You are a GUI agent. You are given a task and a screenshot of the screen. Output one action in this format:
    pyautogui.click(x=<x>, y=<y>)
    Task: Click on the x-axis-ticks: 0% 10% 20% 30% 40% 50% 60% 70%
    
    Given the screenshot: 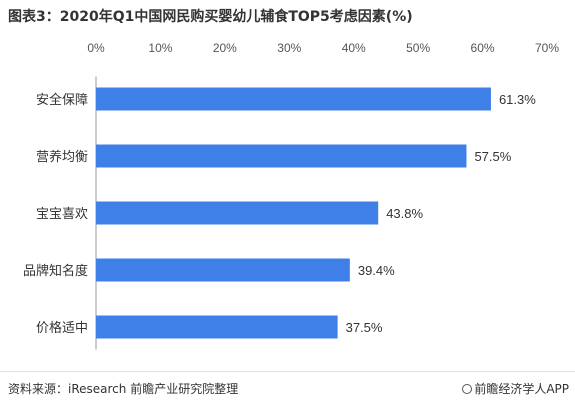 What is the action you would take?
    pyautogui.click(x=323, y=48)
    